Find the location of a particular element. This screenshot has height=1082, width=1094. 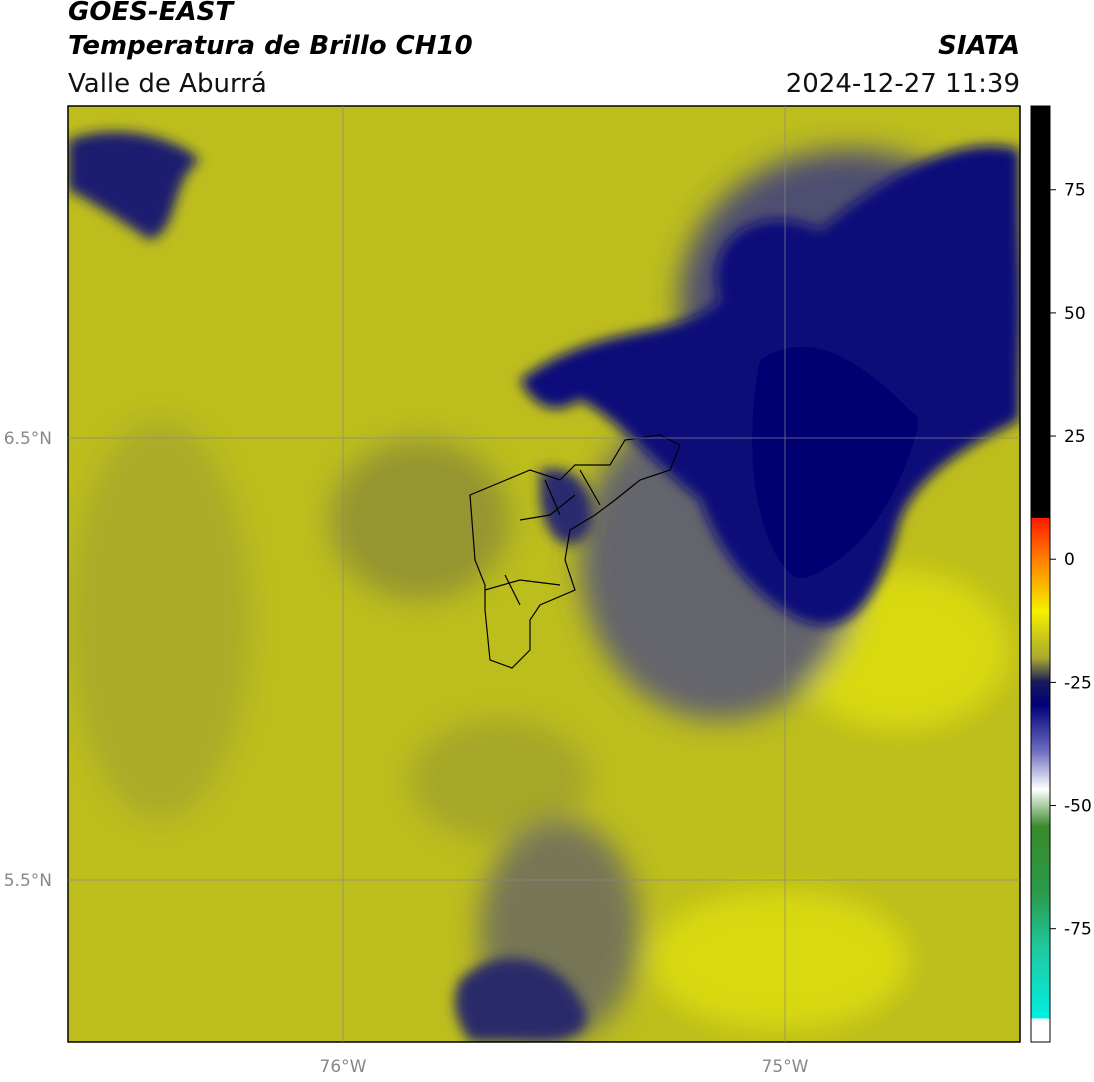

lat-label: 6.5°N is located at coordinates (28, 439).